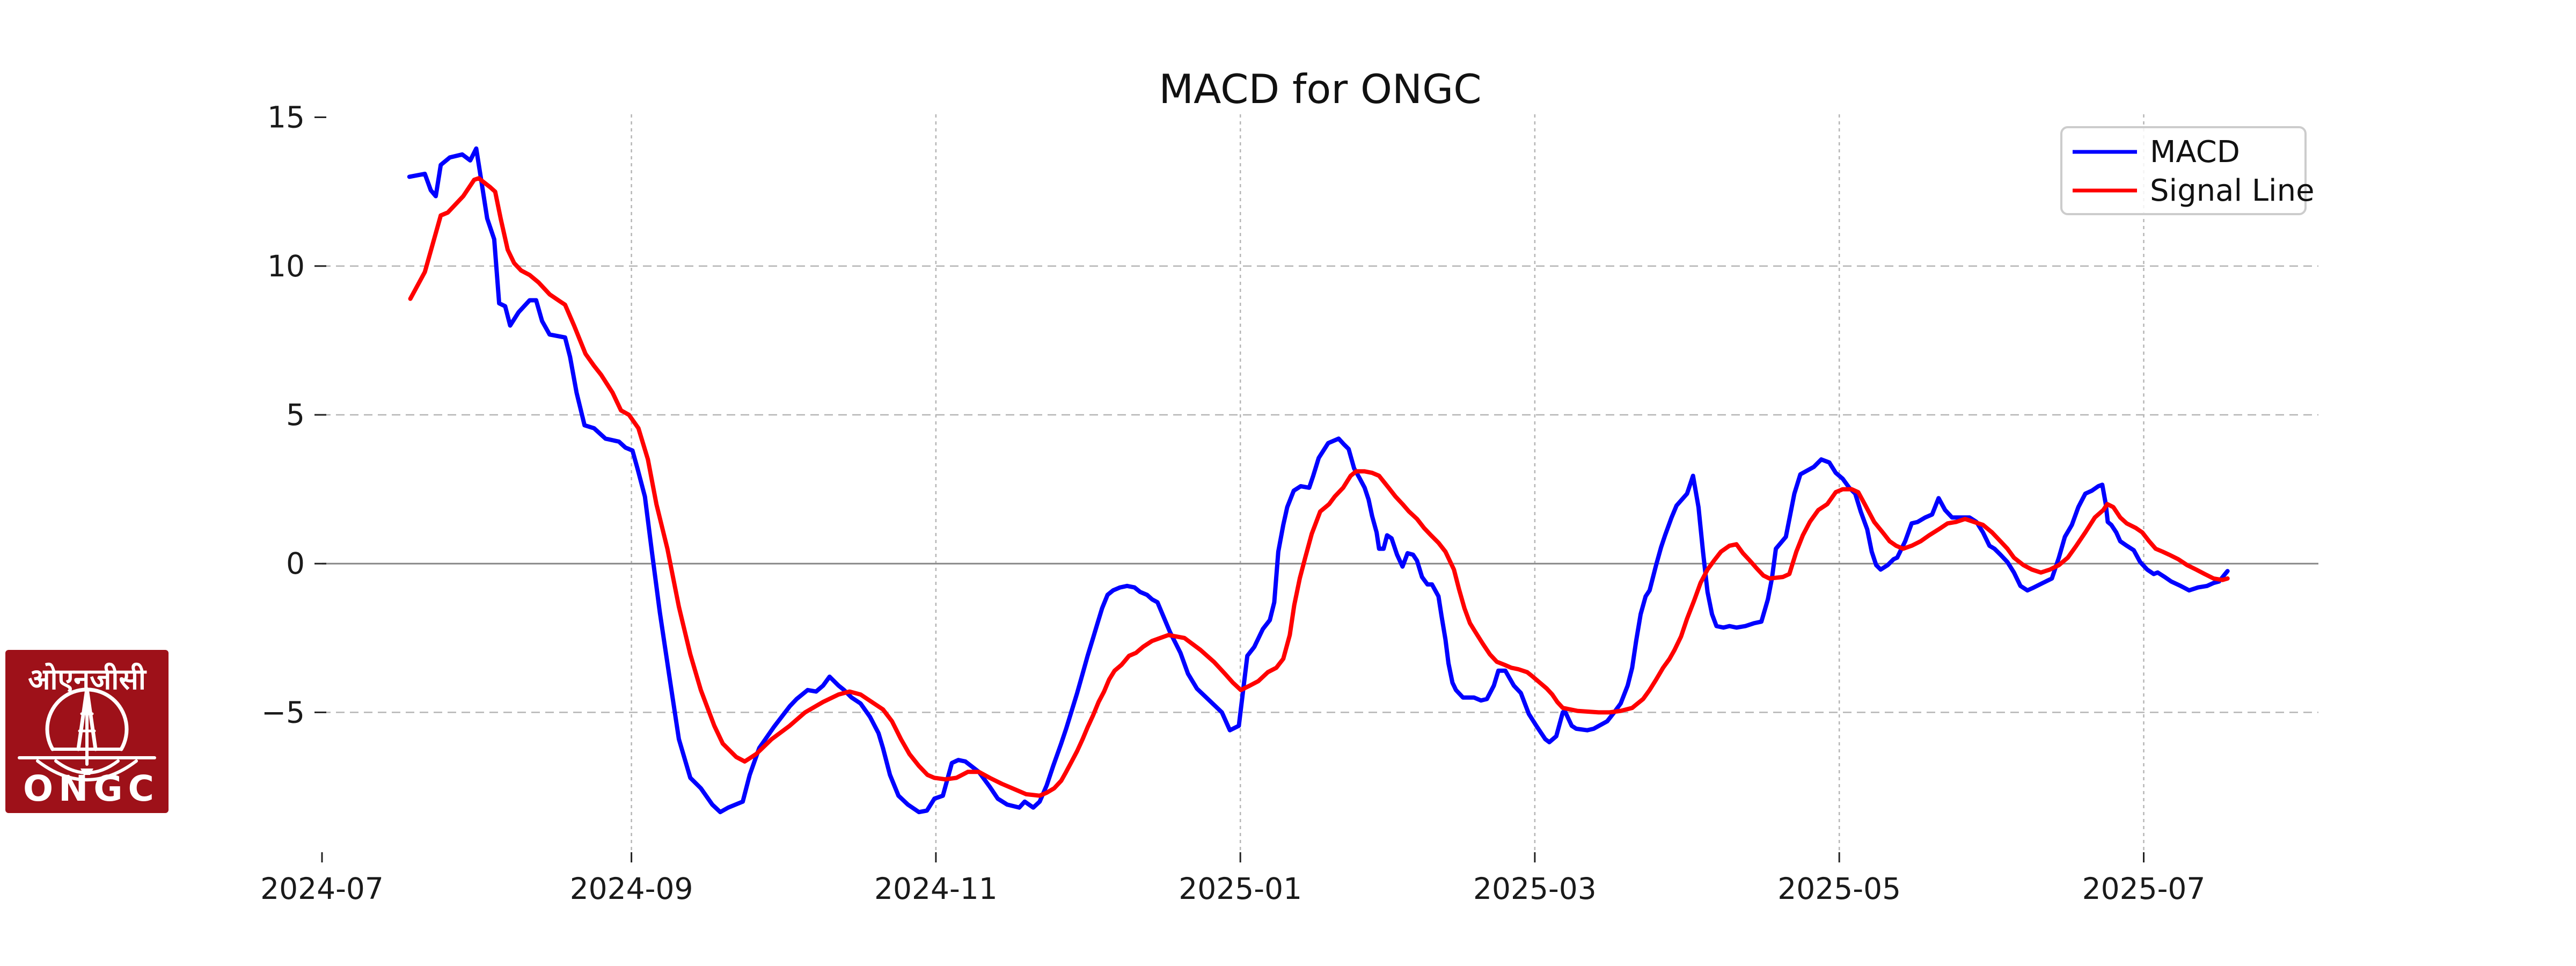  Describe the element at coordinates (2232, 190) in the screenshot. I see `legend-signal-label: Signal Line` at that location.